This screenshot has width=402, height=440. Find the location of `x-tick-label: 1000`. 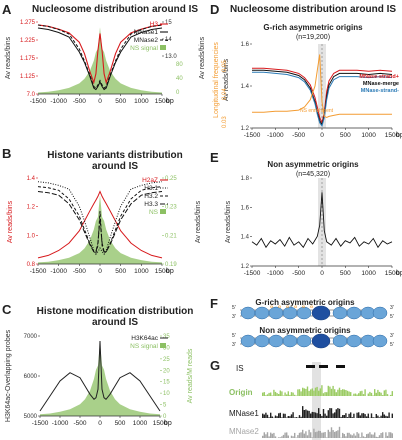

x-tick-label: 1000 is located at coordinates (141, 271).